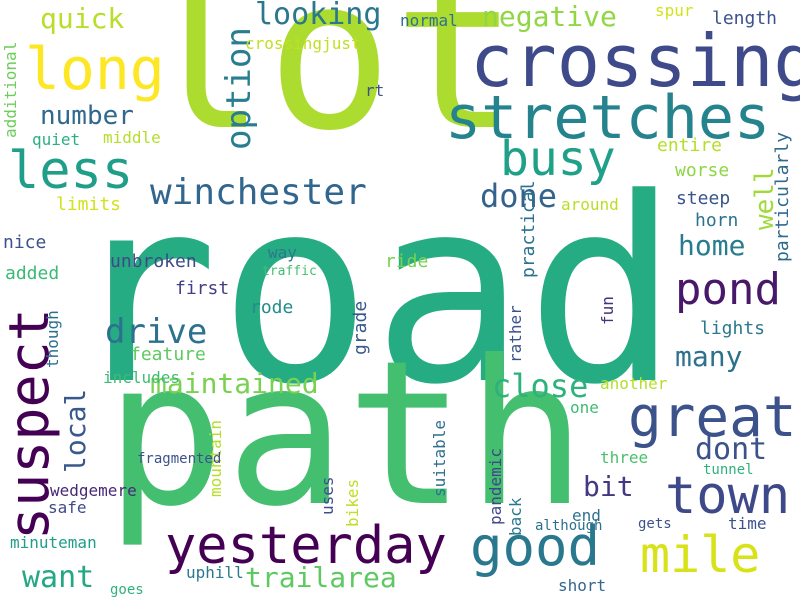  Describe the element at coordinates (360, 327) in the screenshot. I see `word-grade: grade` at that location.